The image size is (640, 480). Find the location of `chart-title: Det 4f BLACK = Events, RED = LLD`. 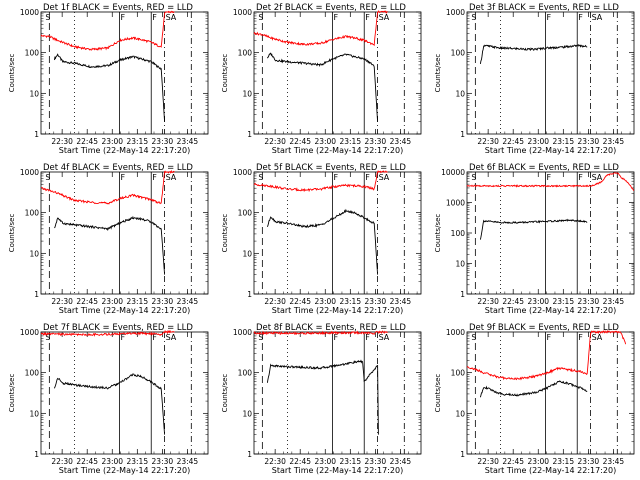

chart-title: Det 4f BLACK = Events, RED = LLD is located at coordinates (118, 168).